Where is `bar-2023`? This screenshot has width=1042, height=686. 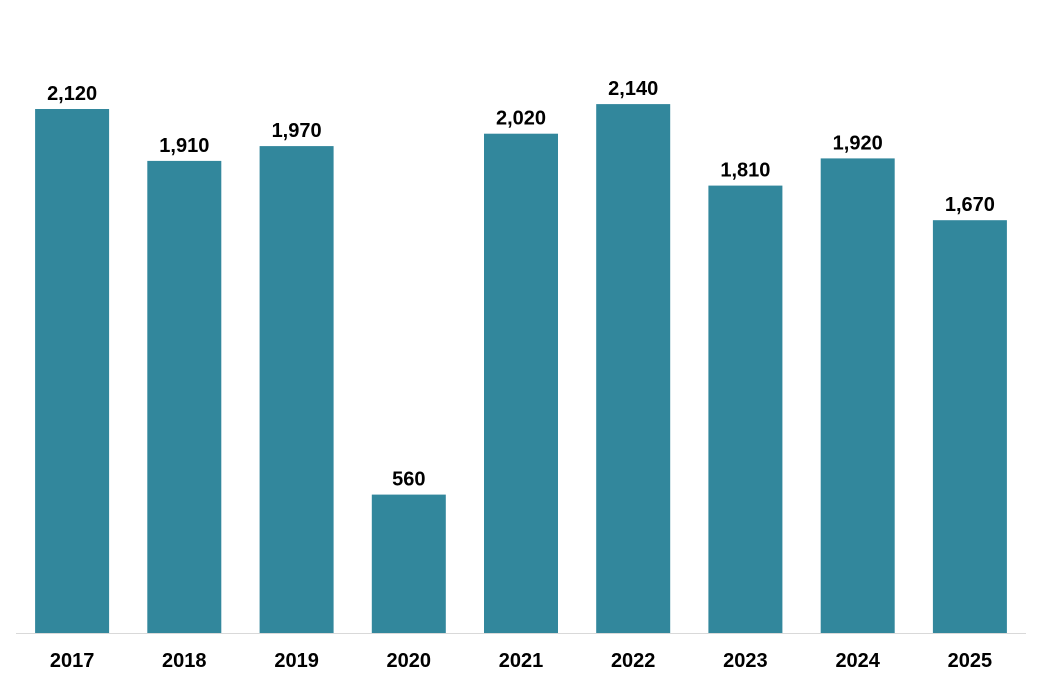
bar-2023 is located at coordinates (745, 409).